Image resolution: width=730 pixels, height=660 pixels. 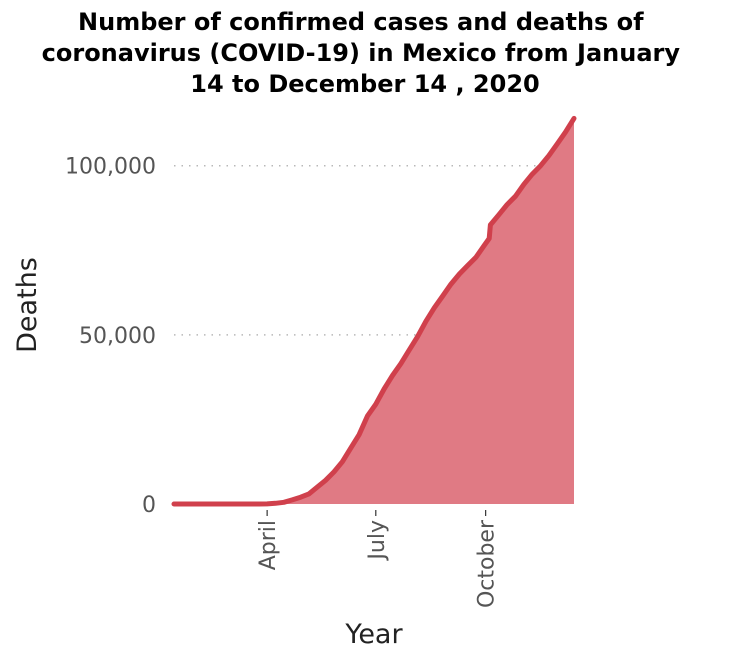 I want to click on y-tick-label-1: 50,000, so click(x=117, y=336).